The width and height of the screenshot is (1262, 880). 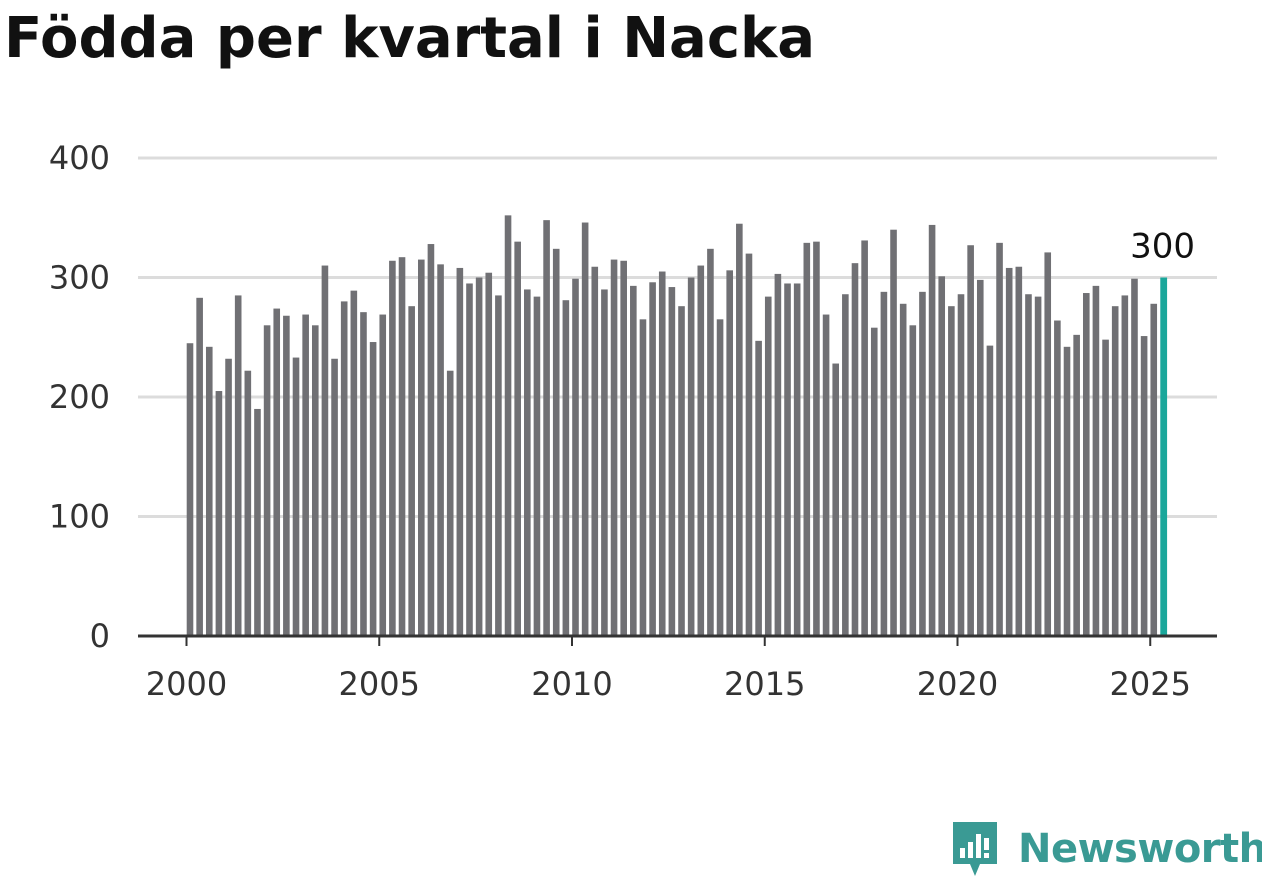 What do you see at coordinates (100, 636) in the screenshot?
I see `y-tick-label: 0` at bounding box center [100, 636].